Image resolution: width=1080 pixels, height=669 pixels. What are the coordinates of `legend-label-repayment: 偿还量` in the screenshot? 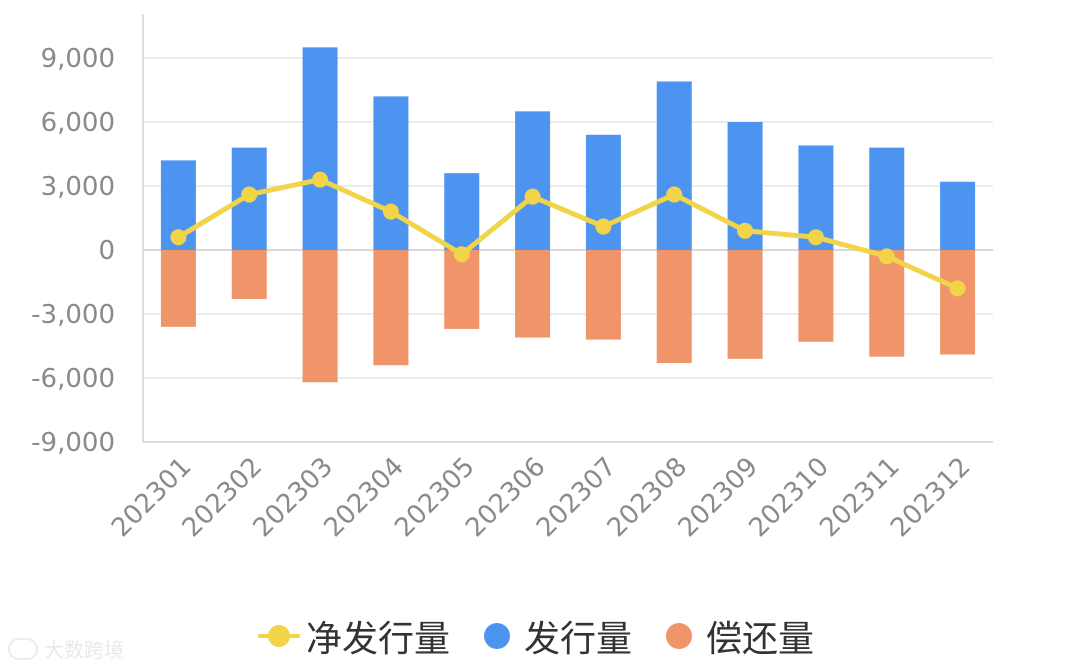 It's located at (760, 639).